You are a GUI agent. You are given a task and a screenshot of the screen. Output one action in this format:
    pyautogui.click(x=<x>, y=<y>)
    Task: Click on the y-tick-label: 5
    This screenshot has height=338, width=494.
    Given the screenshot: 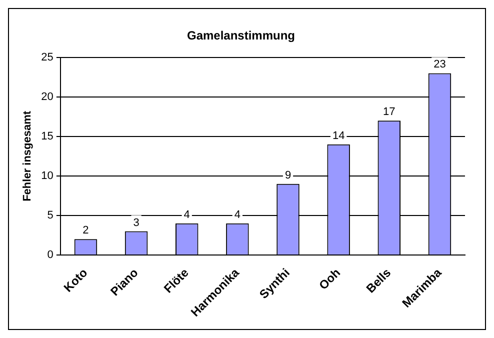 What is the action you would take?
    pyautogui.click(x=50, y=215)
    